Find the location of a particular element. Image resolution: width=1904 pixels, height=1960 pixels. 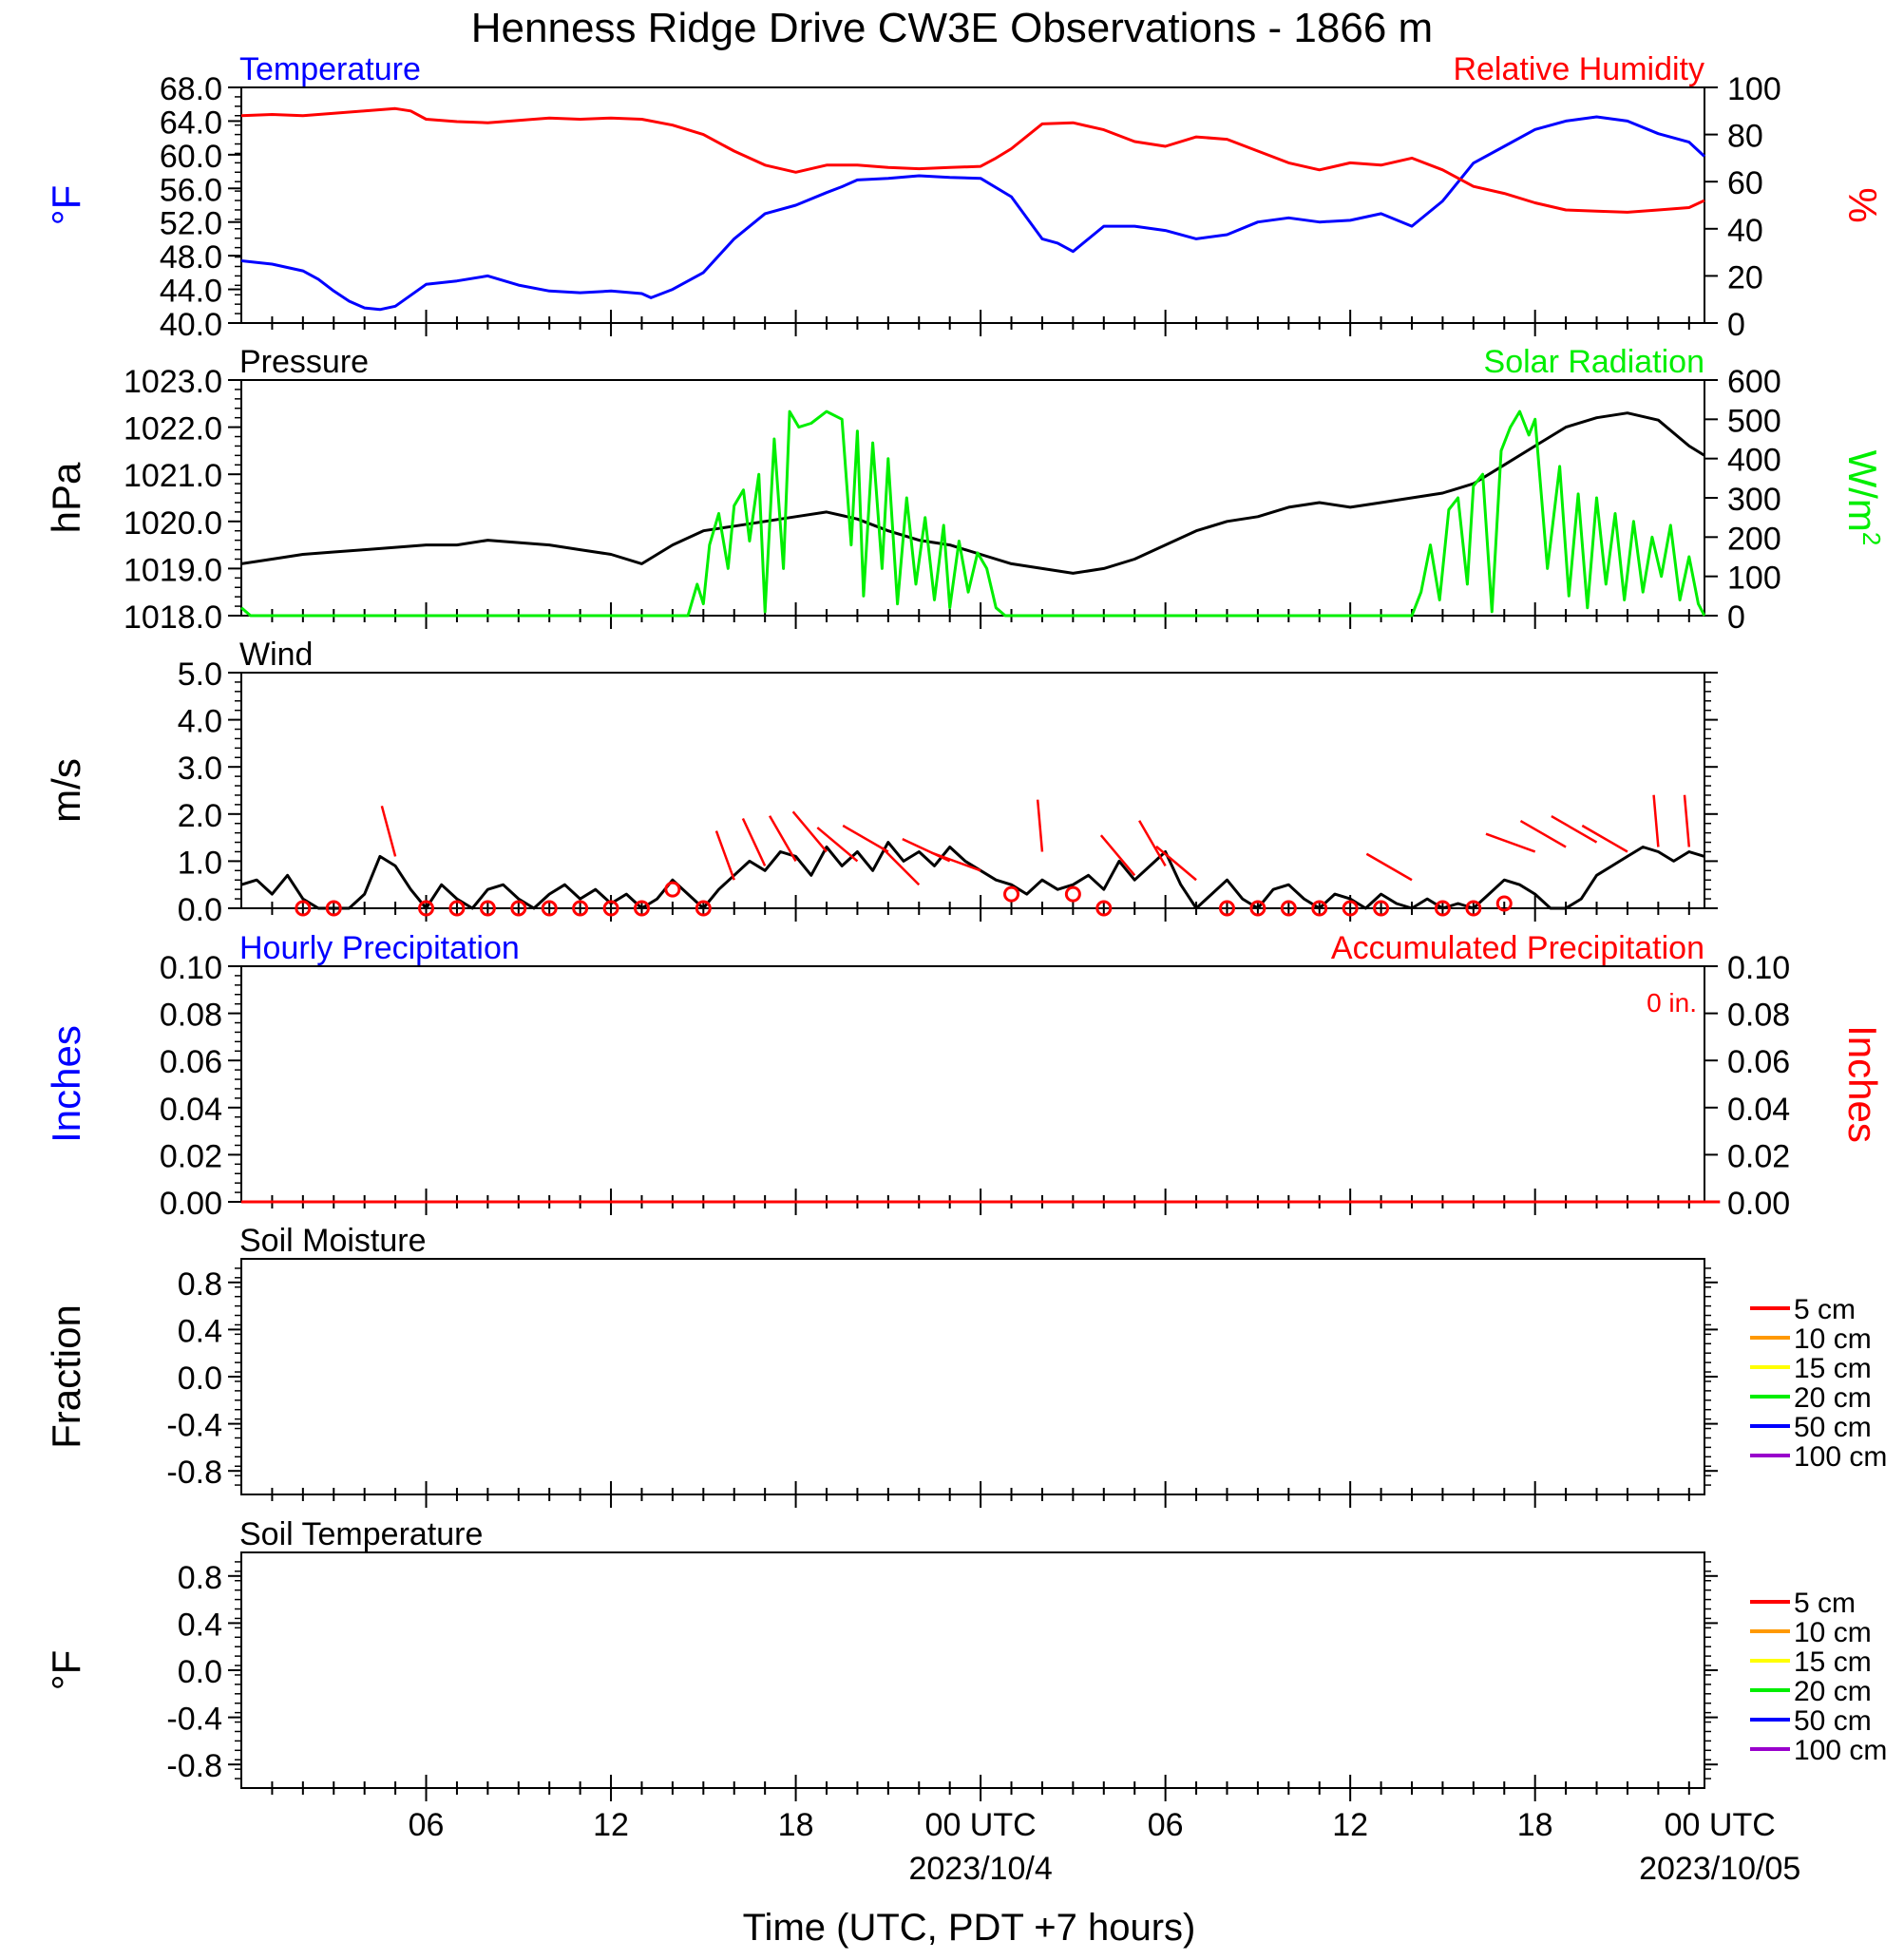

series-line-solar-radiation is located at coordinates (973, 513).